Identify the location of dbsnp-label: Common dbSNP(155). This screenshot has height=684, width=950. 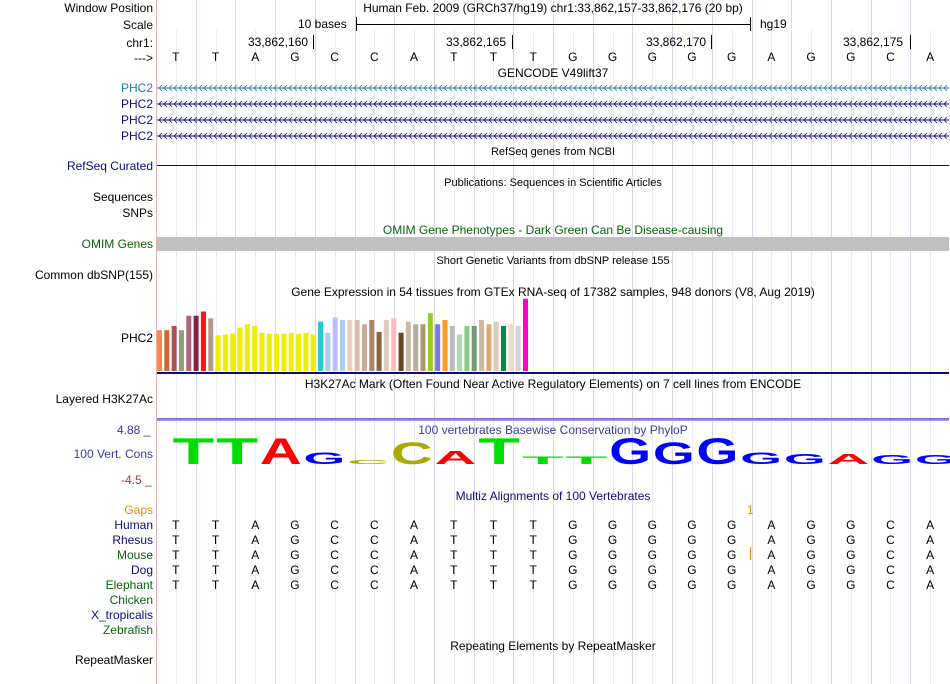
(93, 275).